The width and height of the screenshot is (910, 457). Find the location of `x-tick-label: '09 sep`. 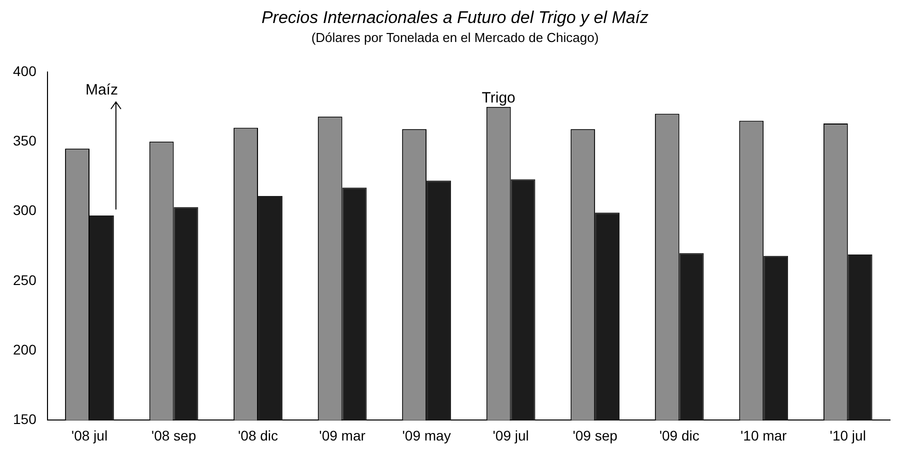

x-tick-label: '09 sep is located at coordinates (595, 435).